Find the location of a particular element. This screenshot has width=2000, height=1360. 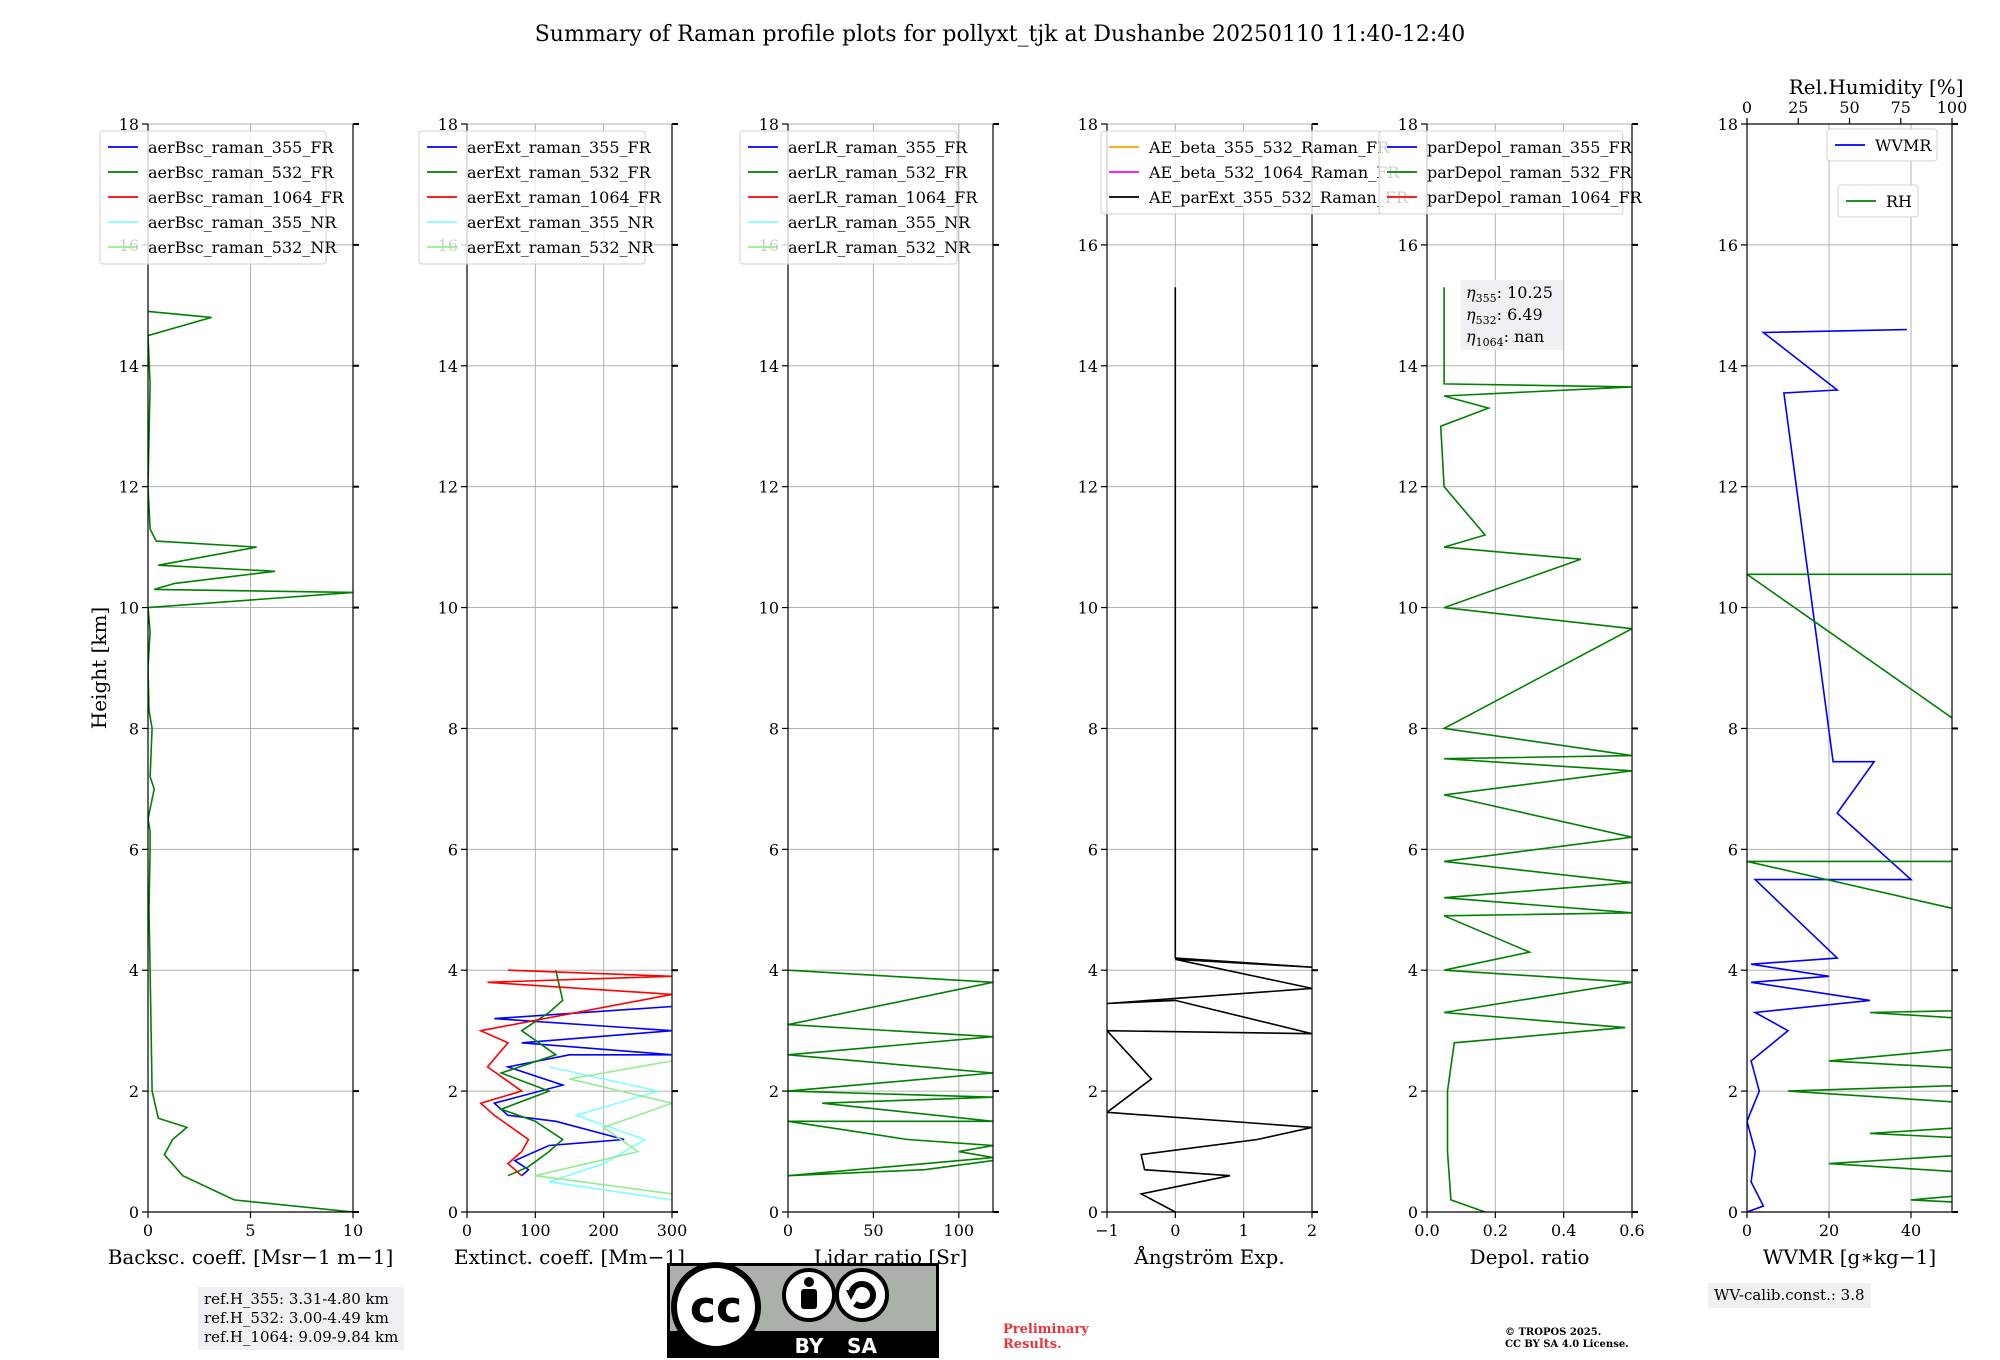

series-line-aerExt_raman_532_NR is located at coordinates (603, 1127).